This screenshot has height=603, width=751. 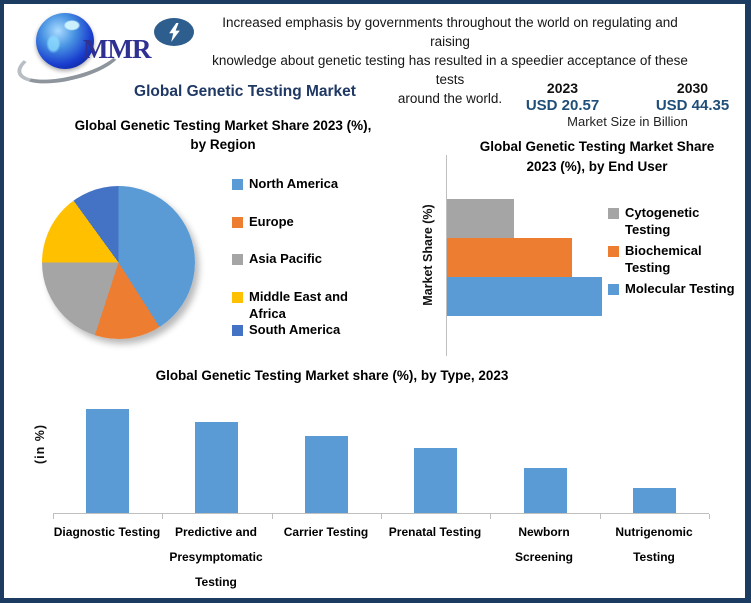 What do you see at coordinates (285, 258) in the screenshot?
I see `legend-label: Asia Pacific` at bounding box center [285, 258].